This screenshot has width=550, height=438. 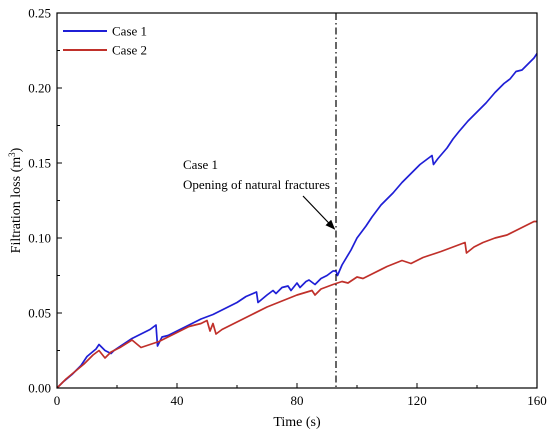 What do you see at coordinates (297, 400) in the screenshot?
I see `x-tick-label-2: 80` at bounding box center [297, 400].